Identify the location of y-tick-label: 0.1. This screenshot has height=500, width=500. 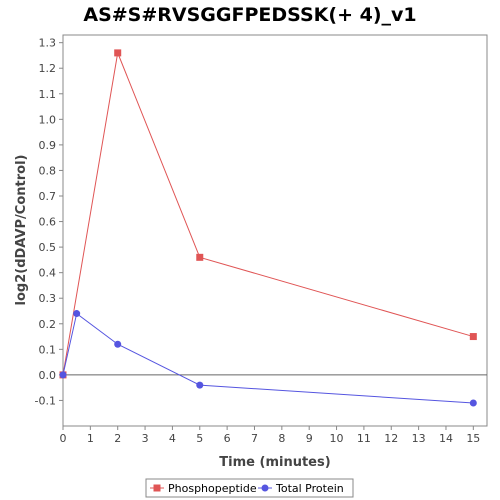
(48, 349).